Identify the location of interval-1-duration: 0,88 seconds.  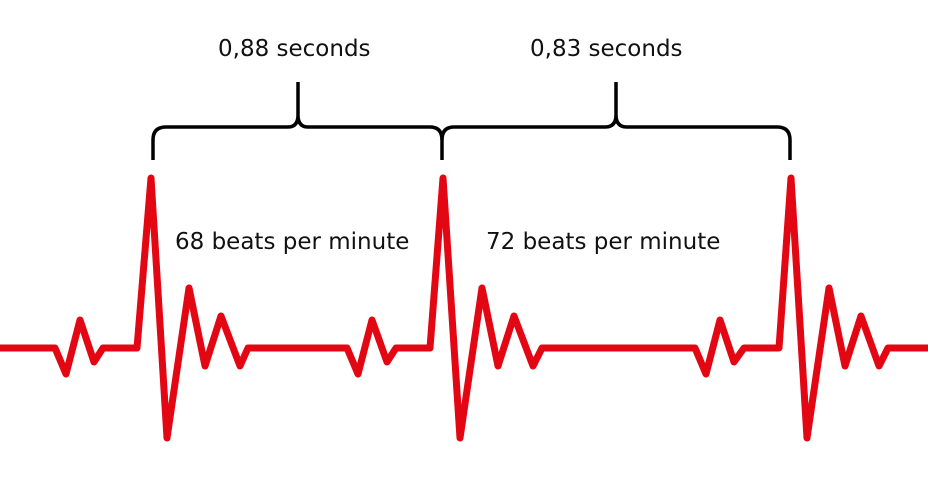
(294, 49).